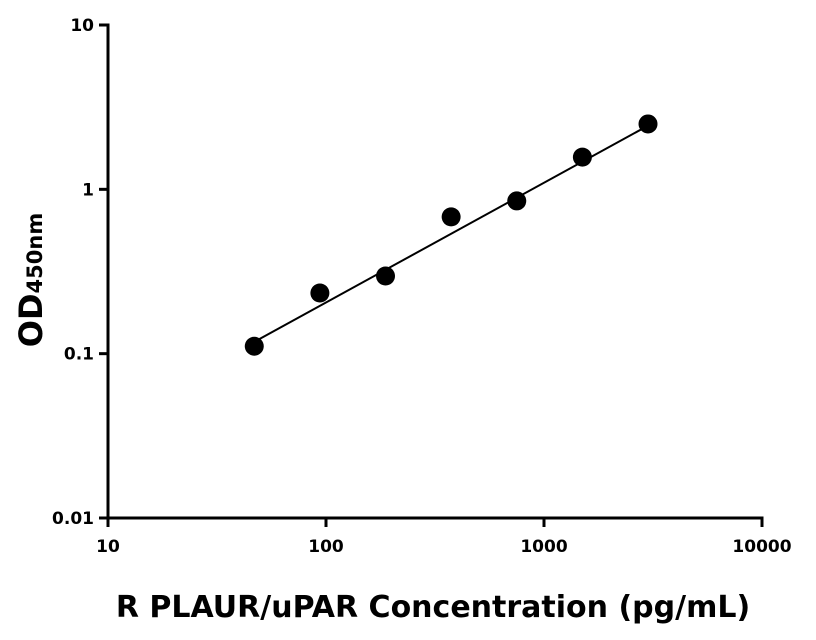  I want to click on x-tick-label: 10, so click(108, 547).